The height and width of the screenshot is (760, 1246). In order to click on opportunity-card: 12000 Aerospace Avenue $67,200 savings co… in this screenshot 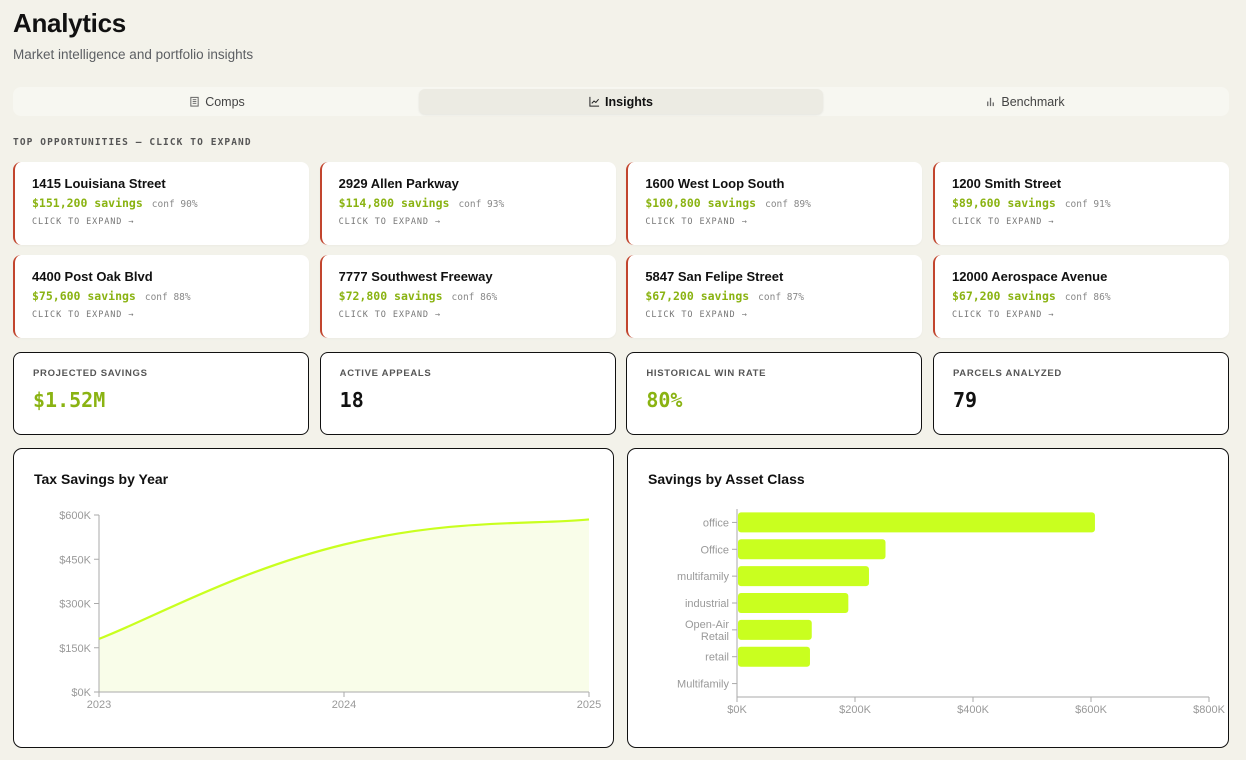, I will do `click(1080, 296)`.